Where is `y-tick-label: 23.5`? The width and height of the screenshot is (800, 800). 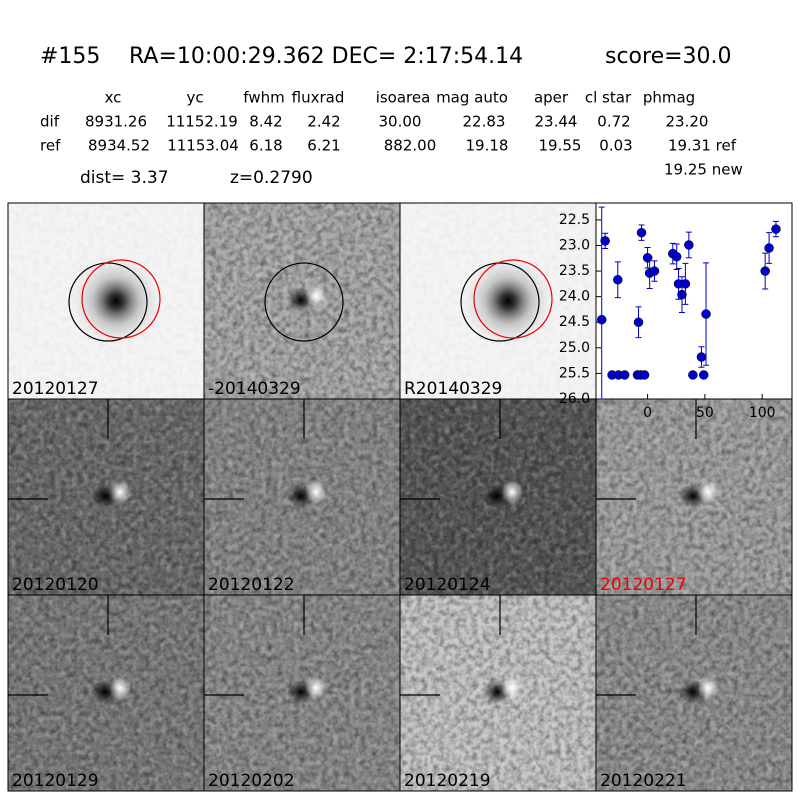 y-tick-label: 23.5 is located at coordinates (574, 271).